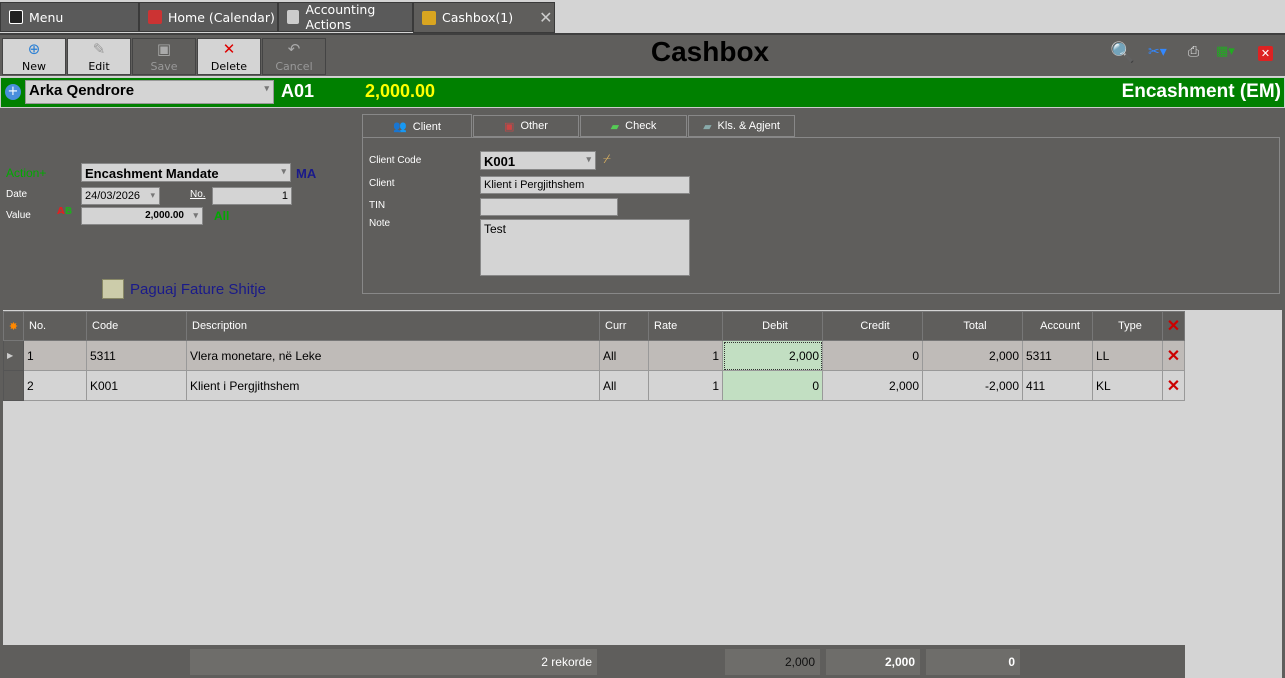 The width and height of the screenshot is (1285, 678). Describe the element at coordinates (1225, 51) in the screenshot. I see `excel-icon: ▦▾` at that location.